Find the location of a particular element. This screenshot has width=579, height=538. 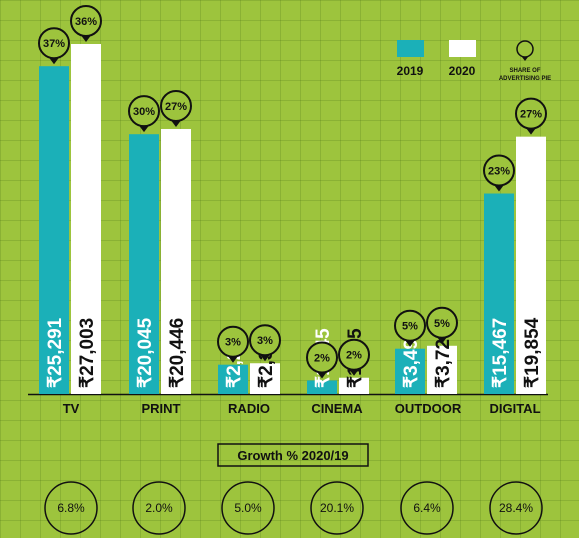

share-pin-2019-tv: 37% is located at coordinates (54, 44).